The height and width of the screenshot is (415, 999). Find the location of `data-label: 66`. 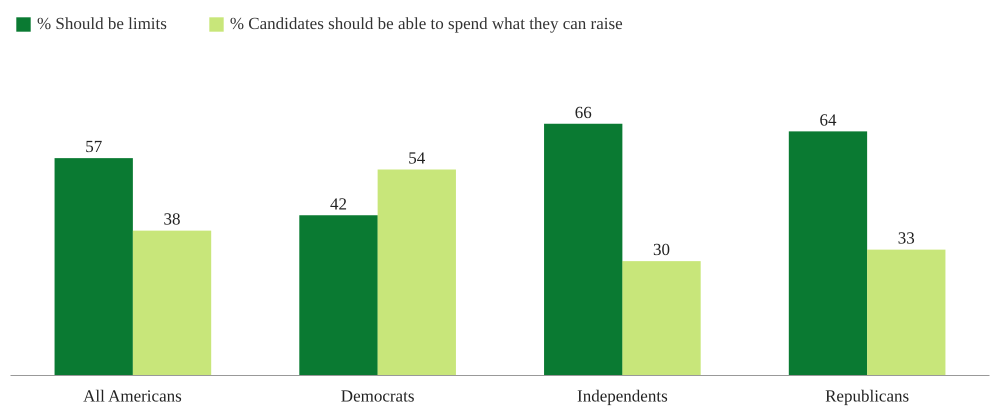

data-label: 66 is located at coordinates (583, 112).